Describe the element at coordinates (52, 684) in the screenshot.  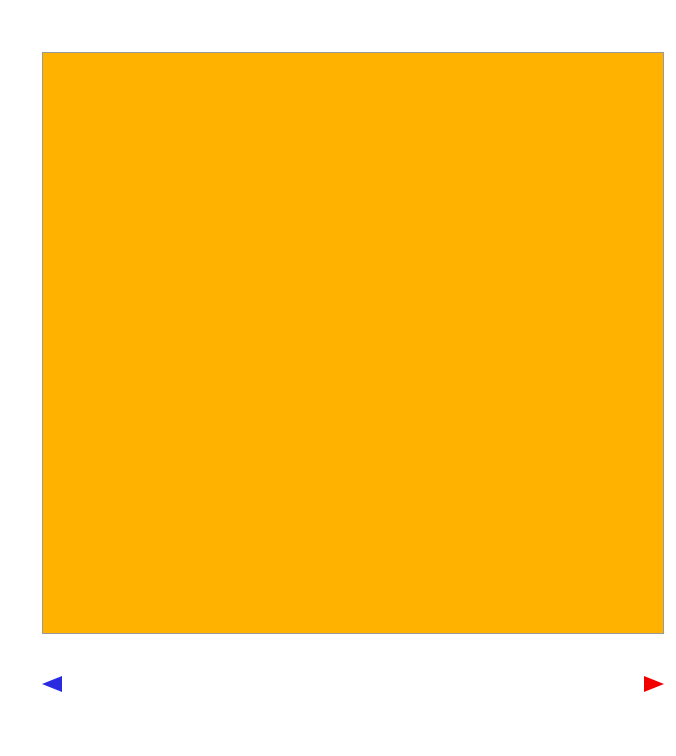
I see `colorbar-extend-low` at that location.